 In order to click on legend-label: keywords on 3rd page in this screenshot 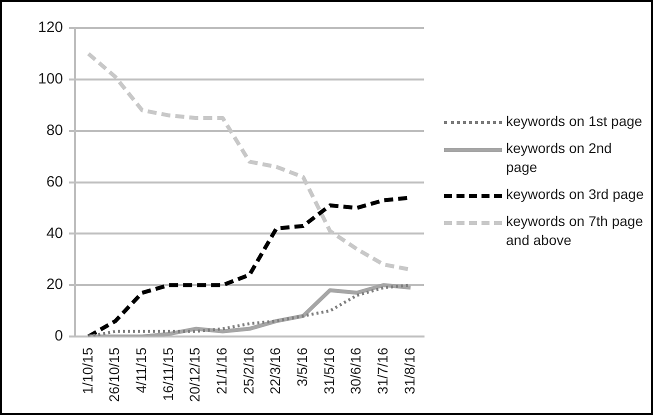, I will do `click(575, 194)`.